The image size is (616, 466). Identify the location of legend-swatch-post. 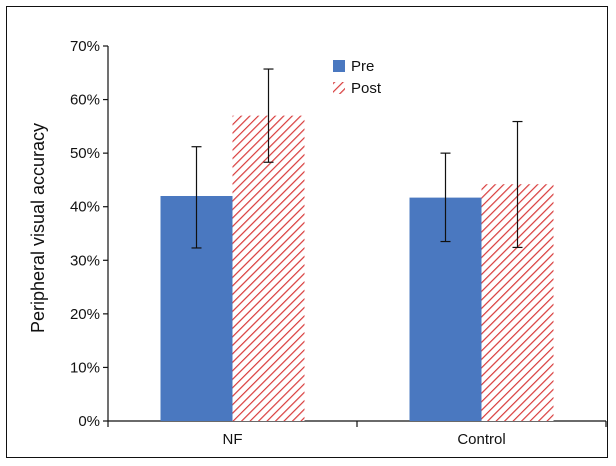
(339, 88).